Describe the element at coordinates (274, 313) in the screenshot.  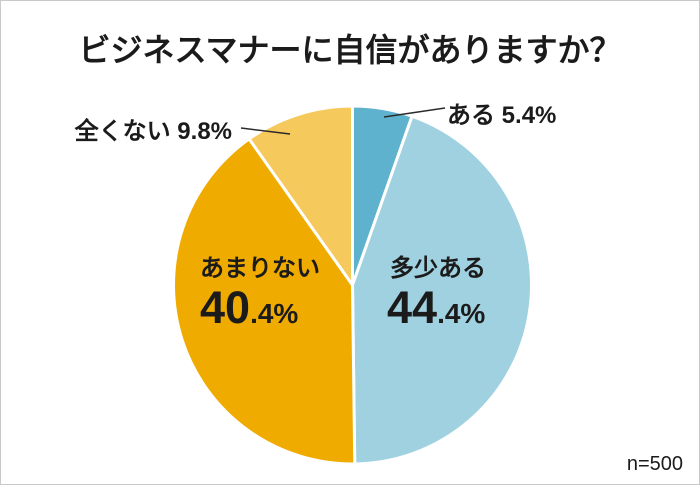
I see `amari-nai-pct-frac: .4%` at that location.